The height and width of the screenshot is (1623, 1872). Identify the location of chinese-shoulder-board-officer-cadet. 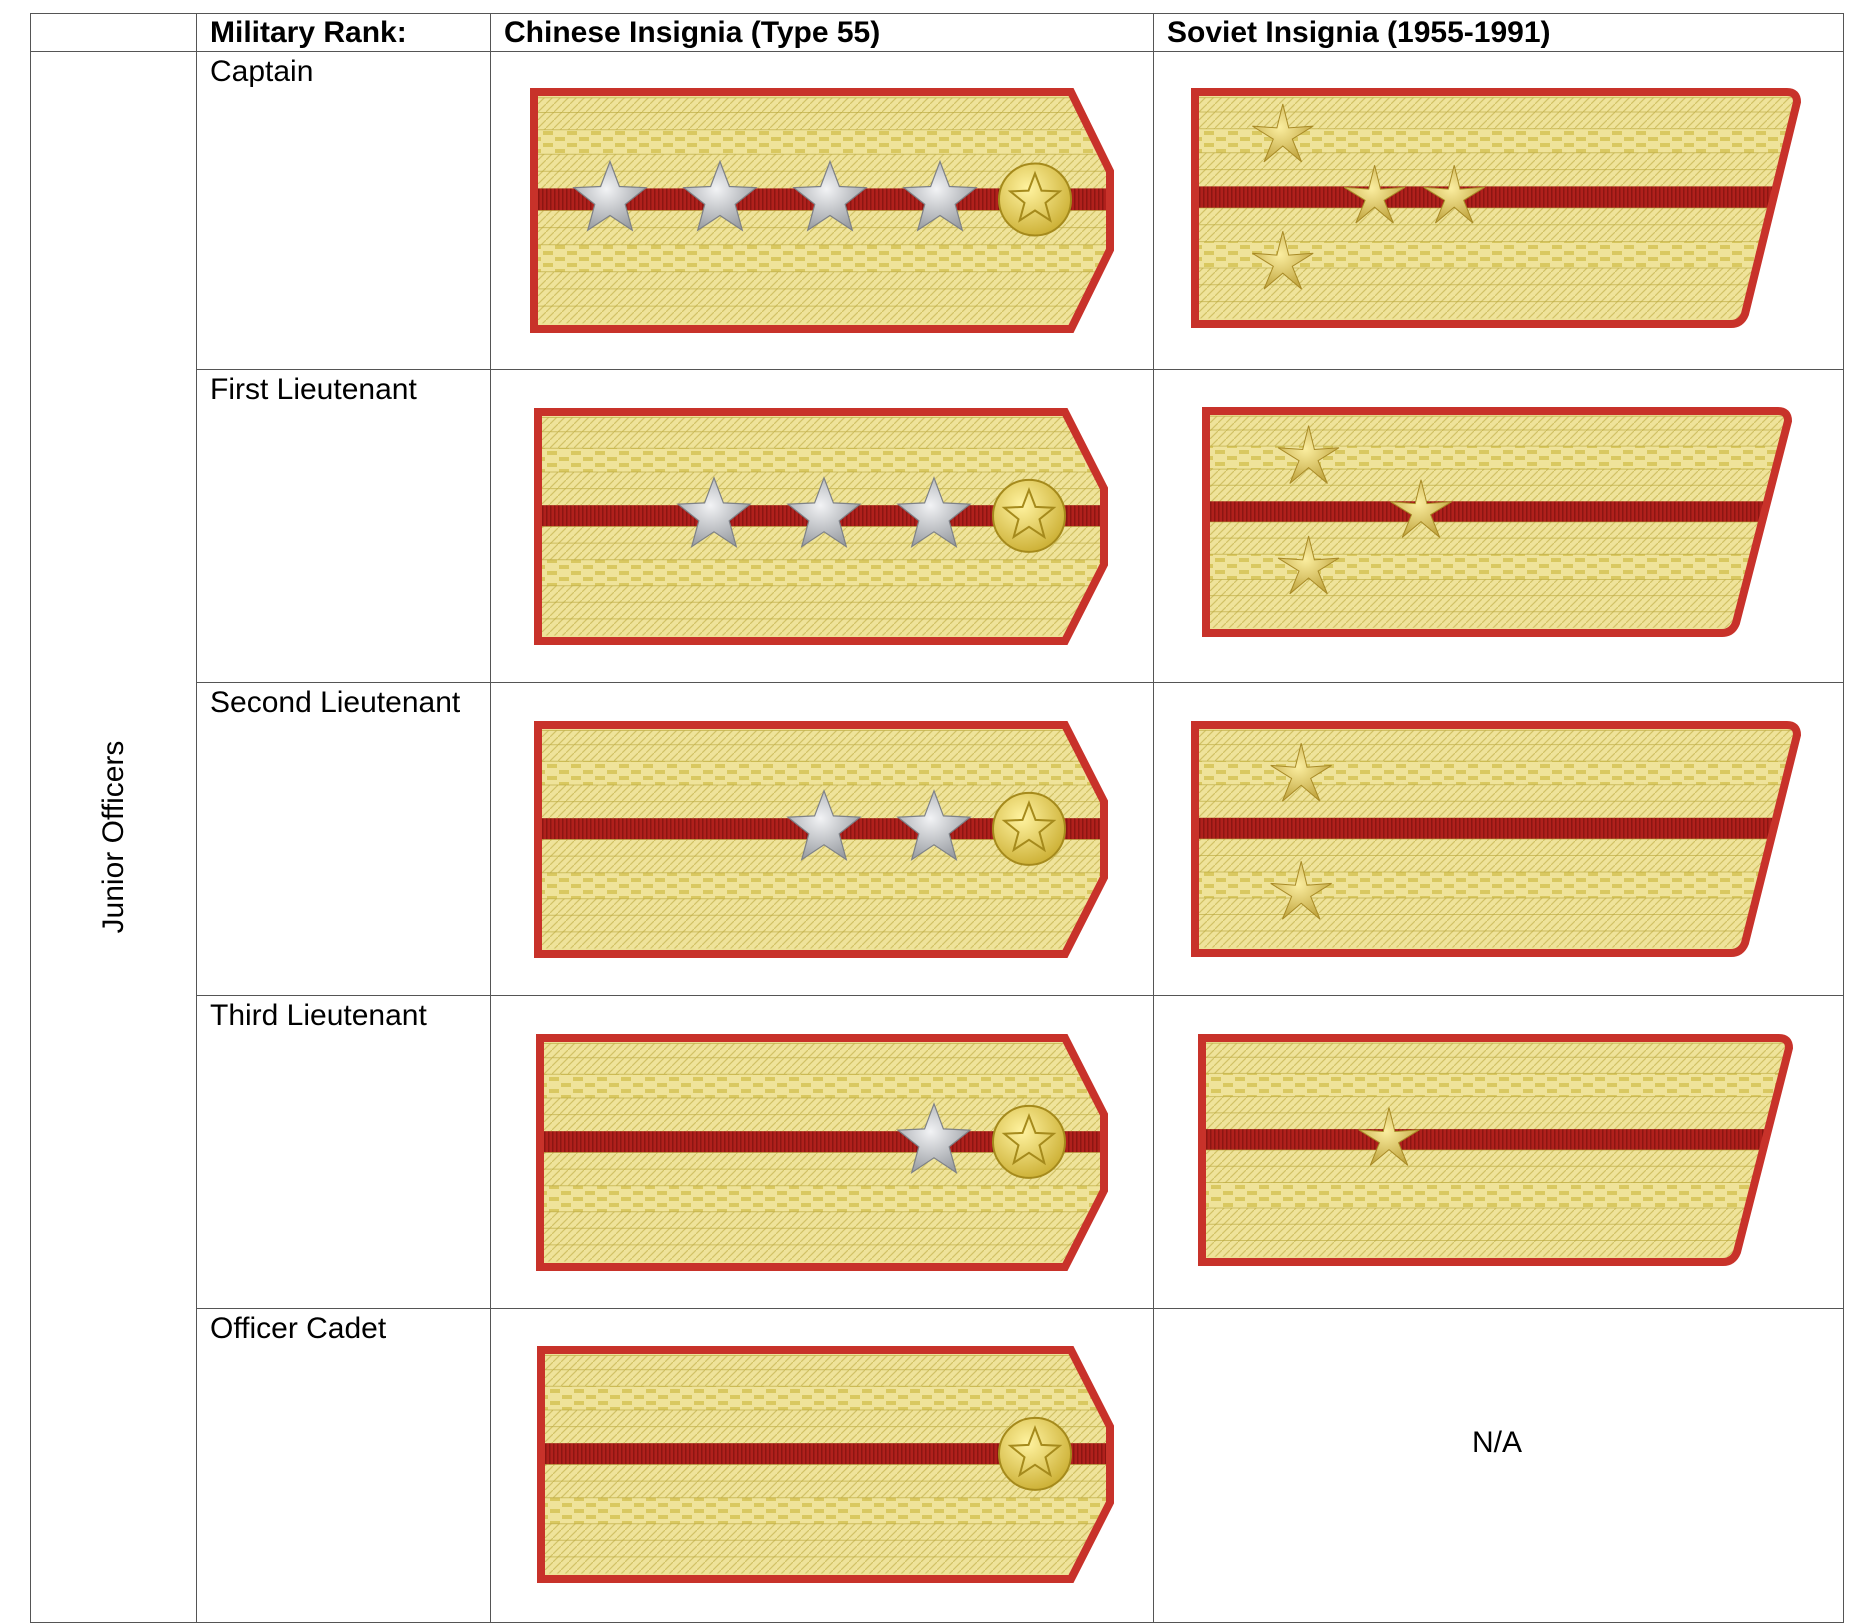
(826, 1464).